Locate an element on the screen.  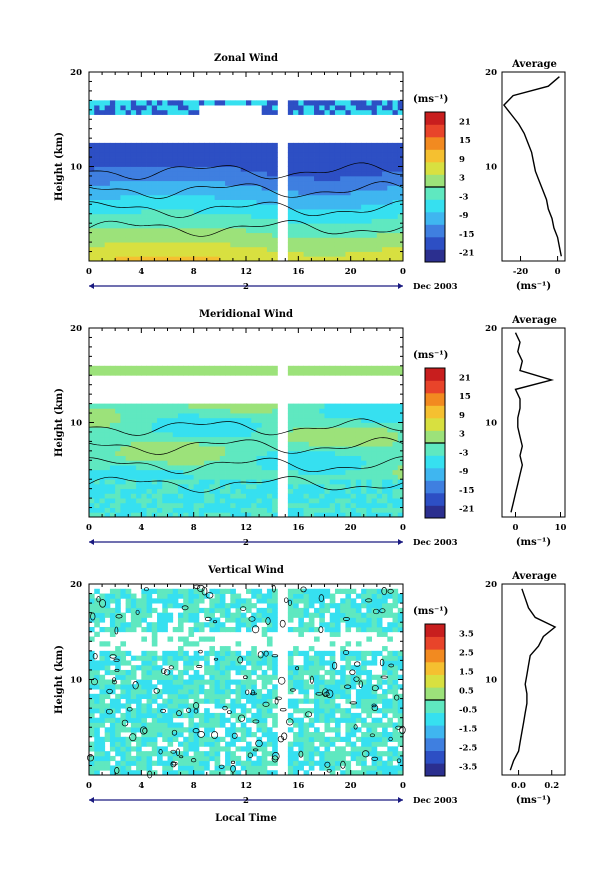
date-marker: 2 is located at coordinates (246, 287).